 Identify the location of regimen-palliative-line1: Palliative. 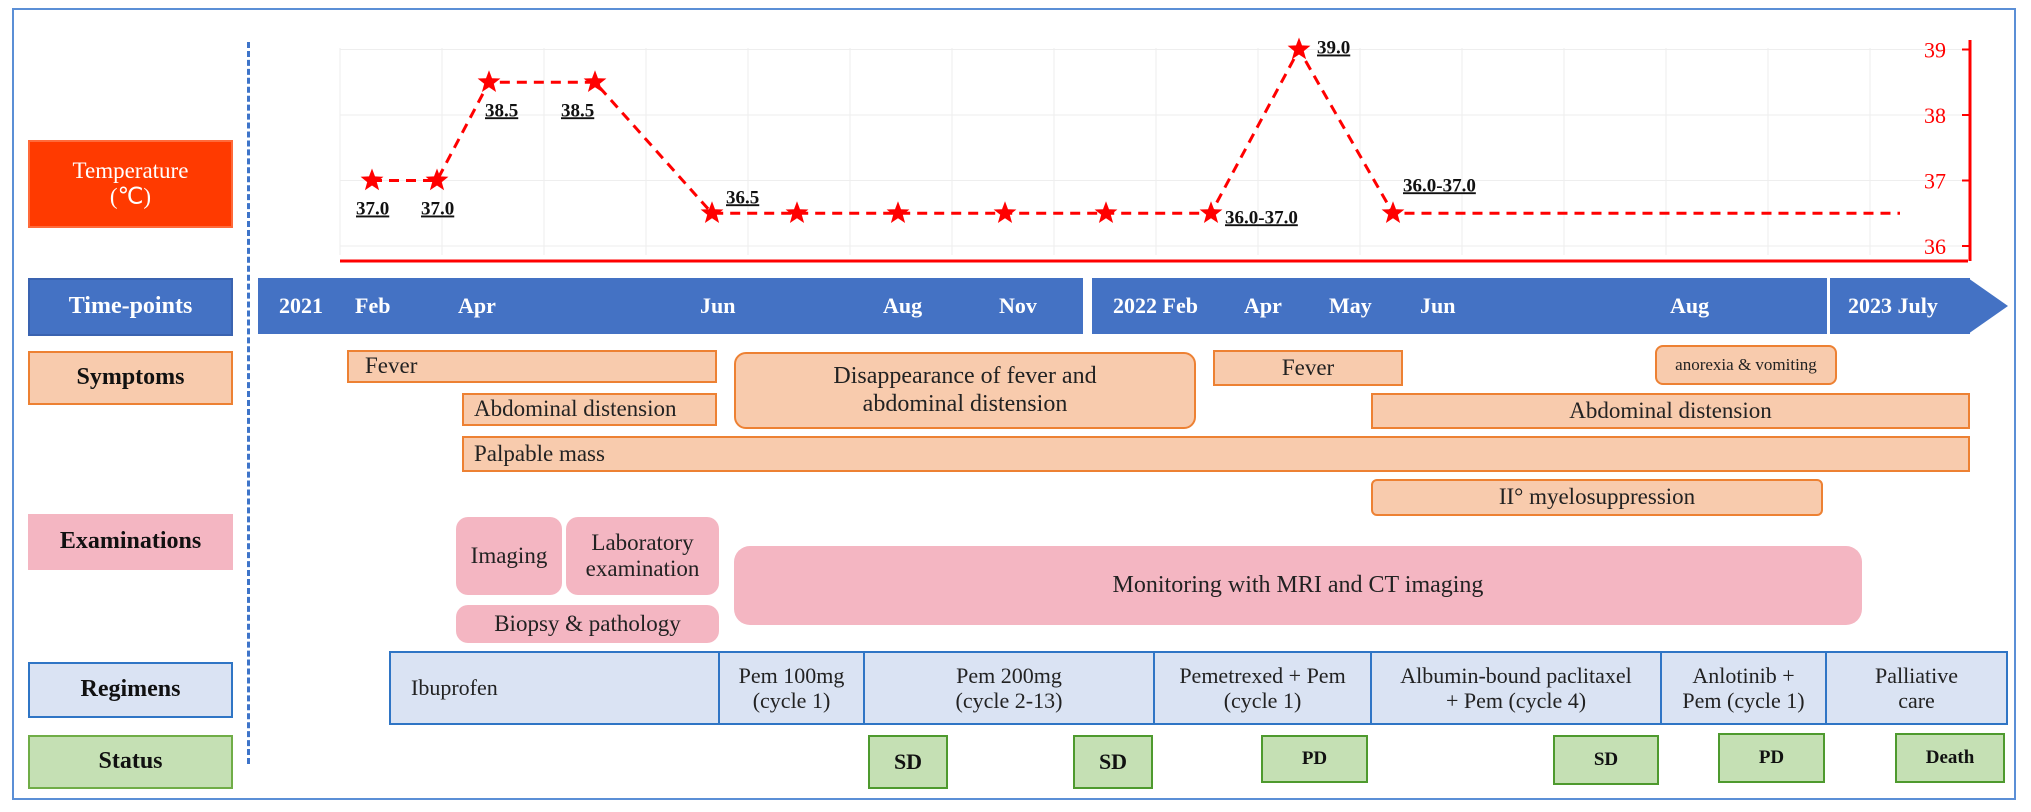
(1916, 675).